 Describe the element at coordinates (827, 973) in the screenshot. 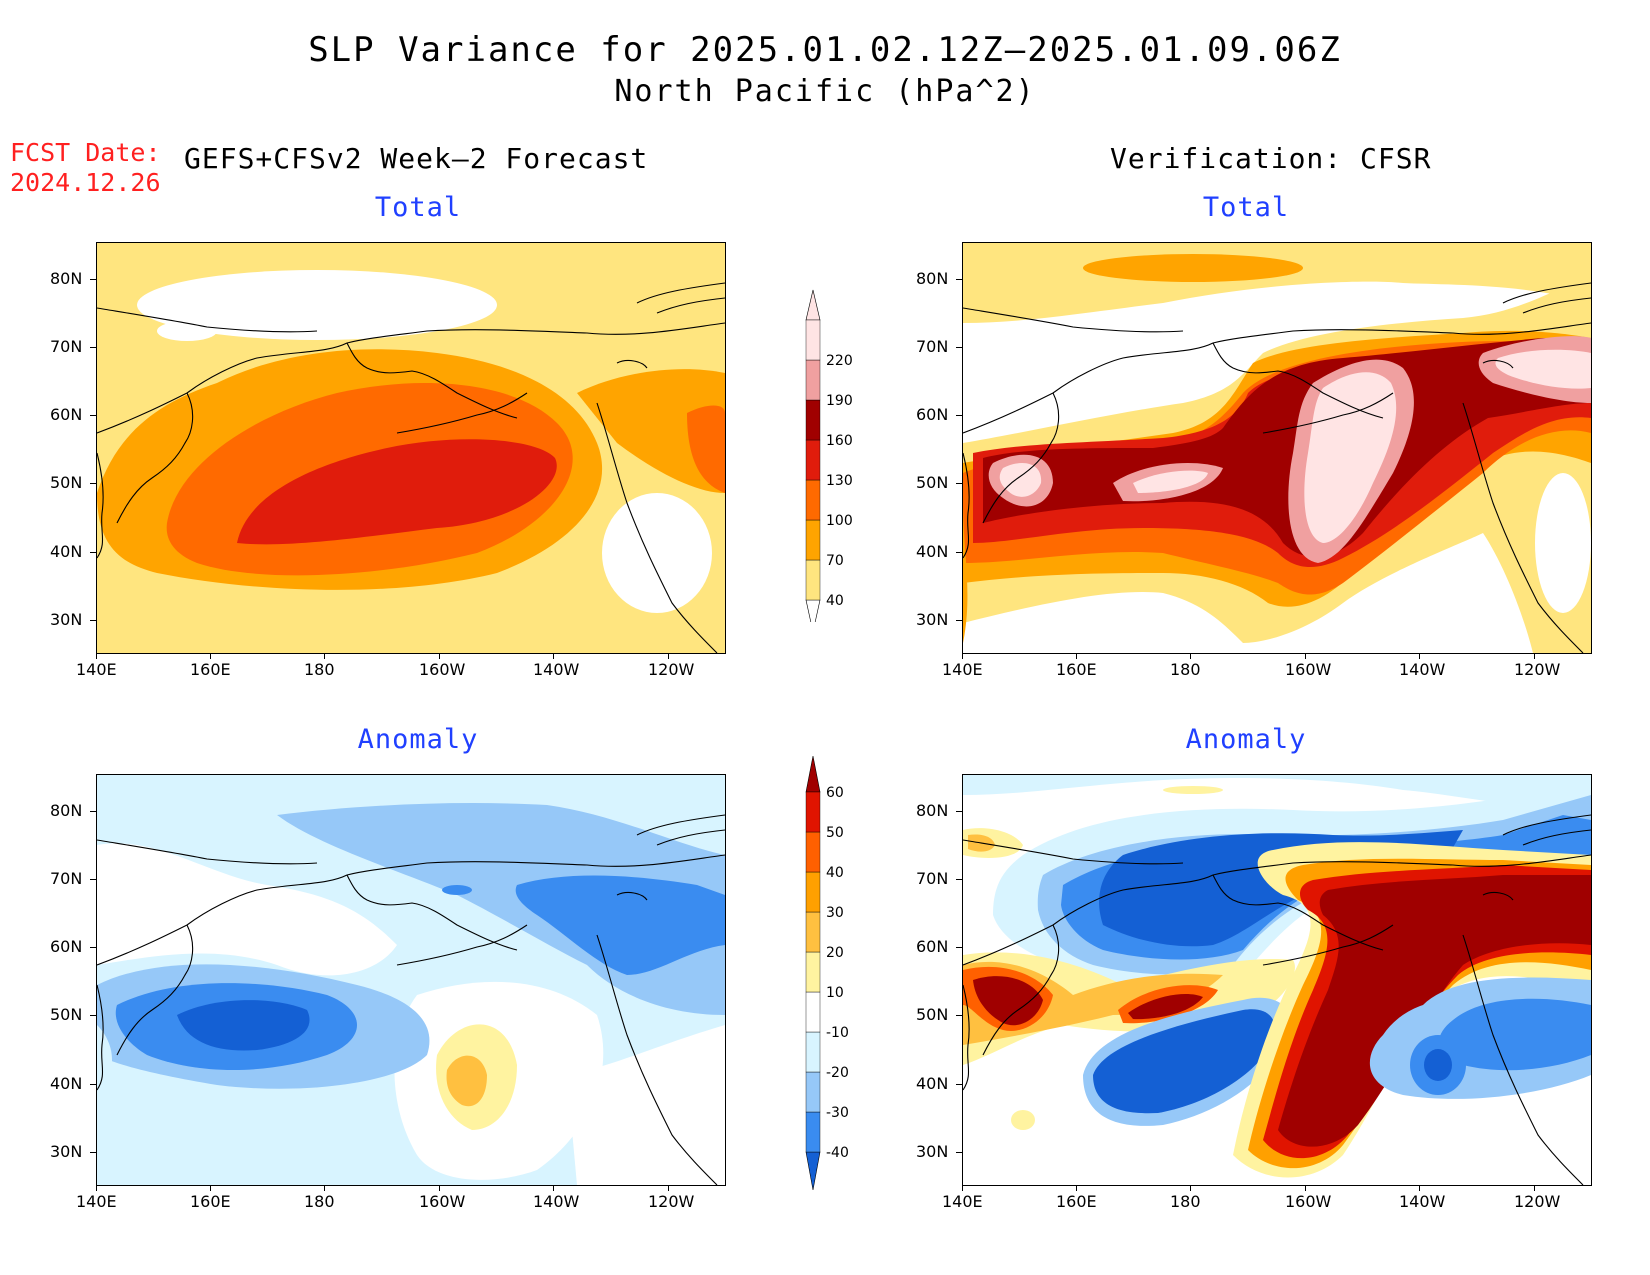

I see `anomaly-colorbar: -40 -30 -20 -10 10 20 30 40 50 60` at that location.